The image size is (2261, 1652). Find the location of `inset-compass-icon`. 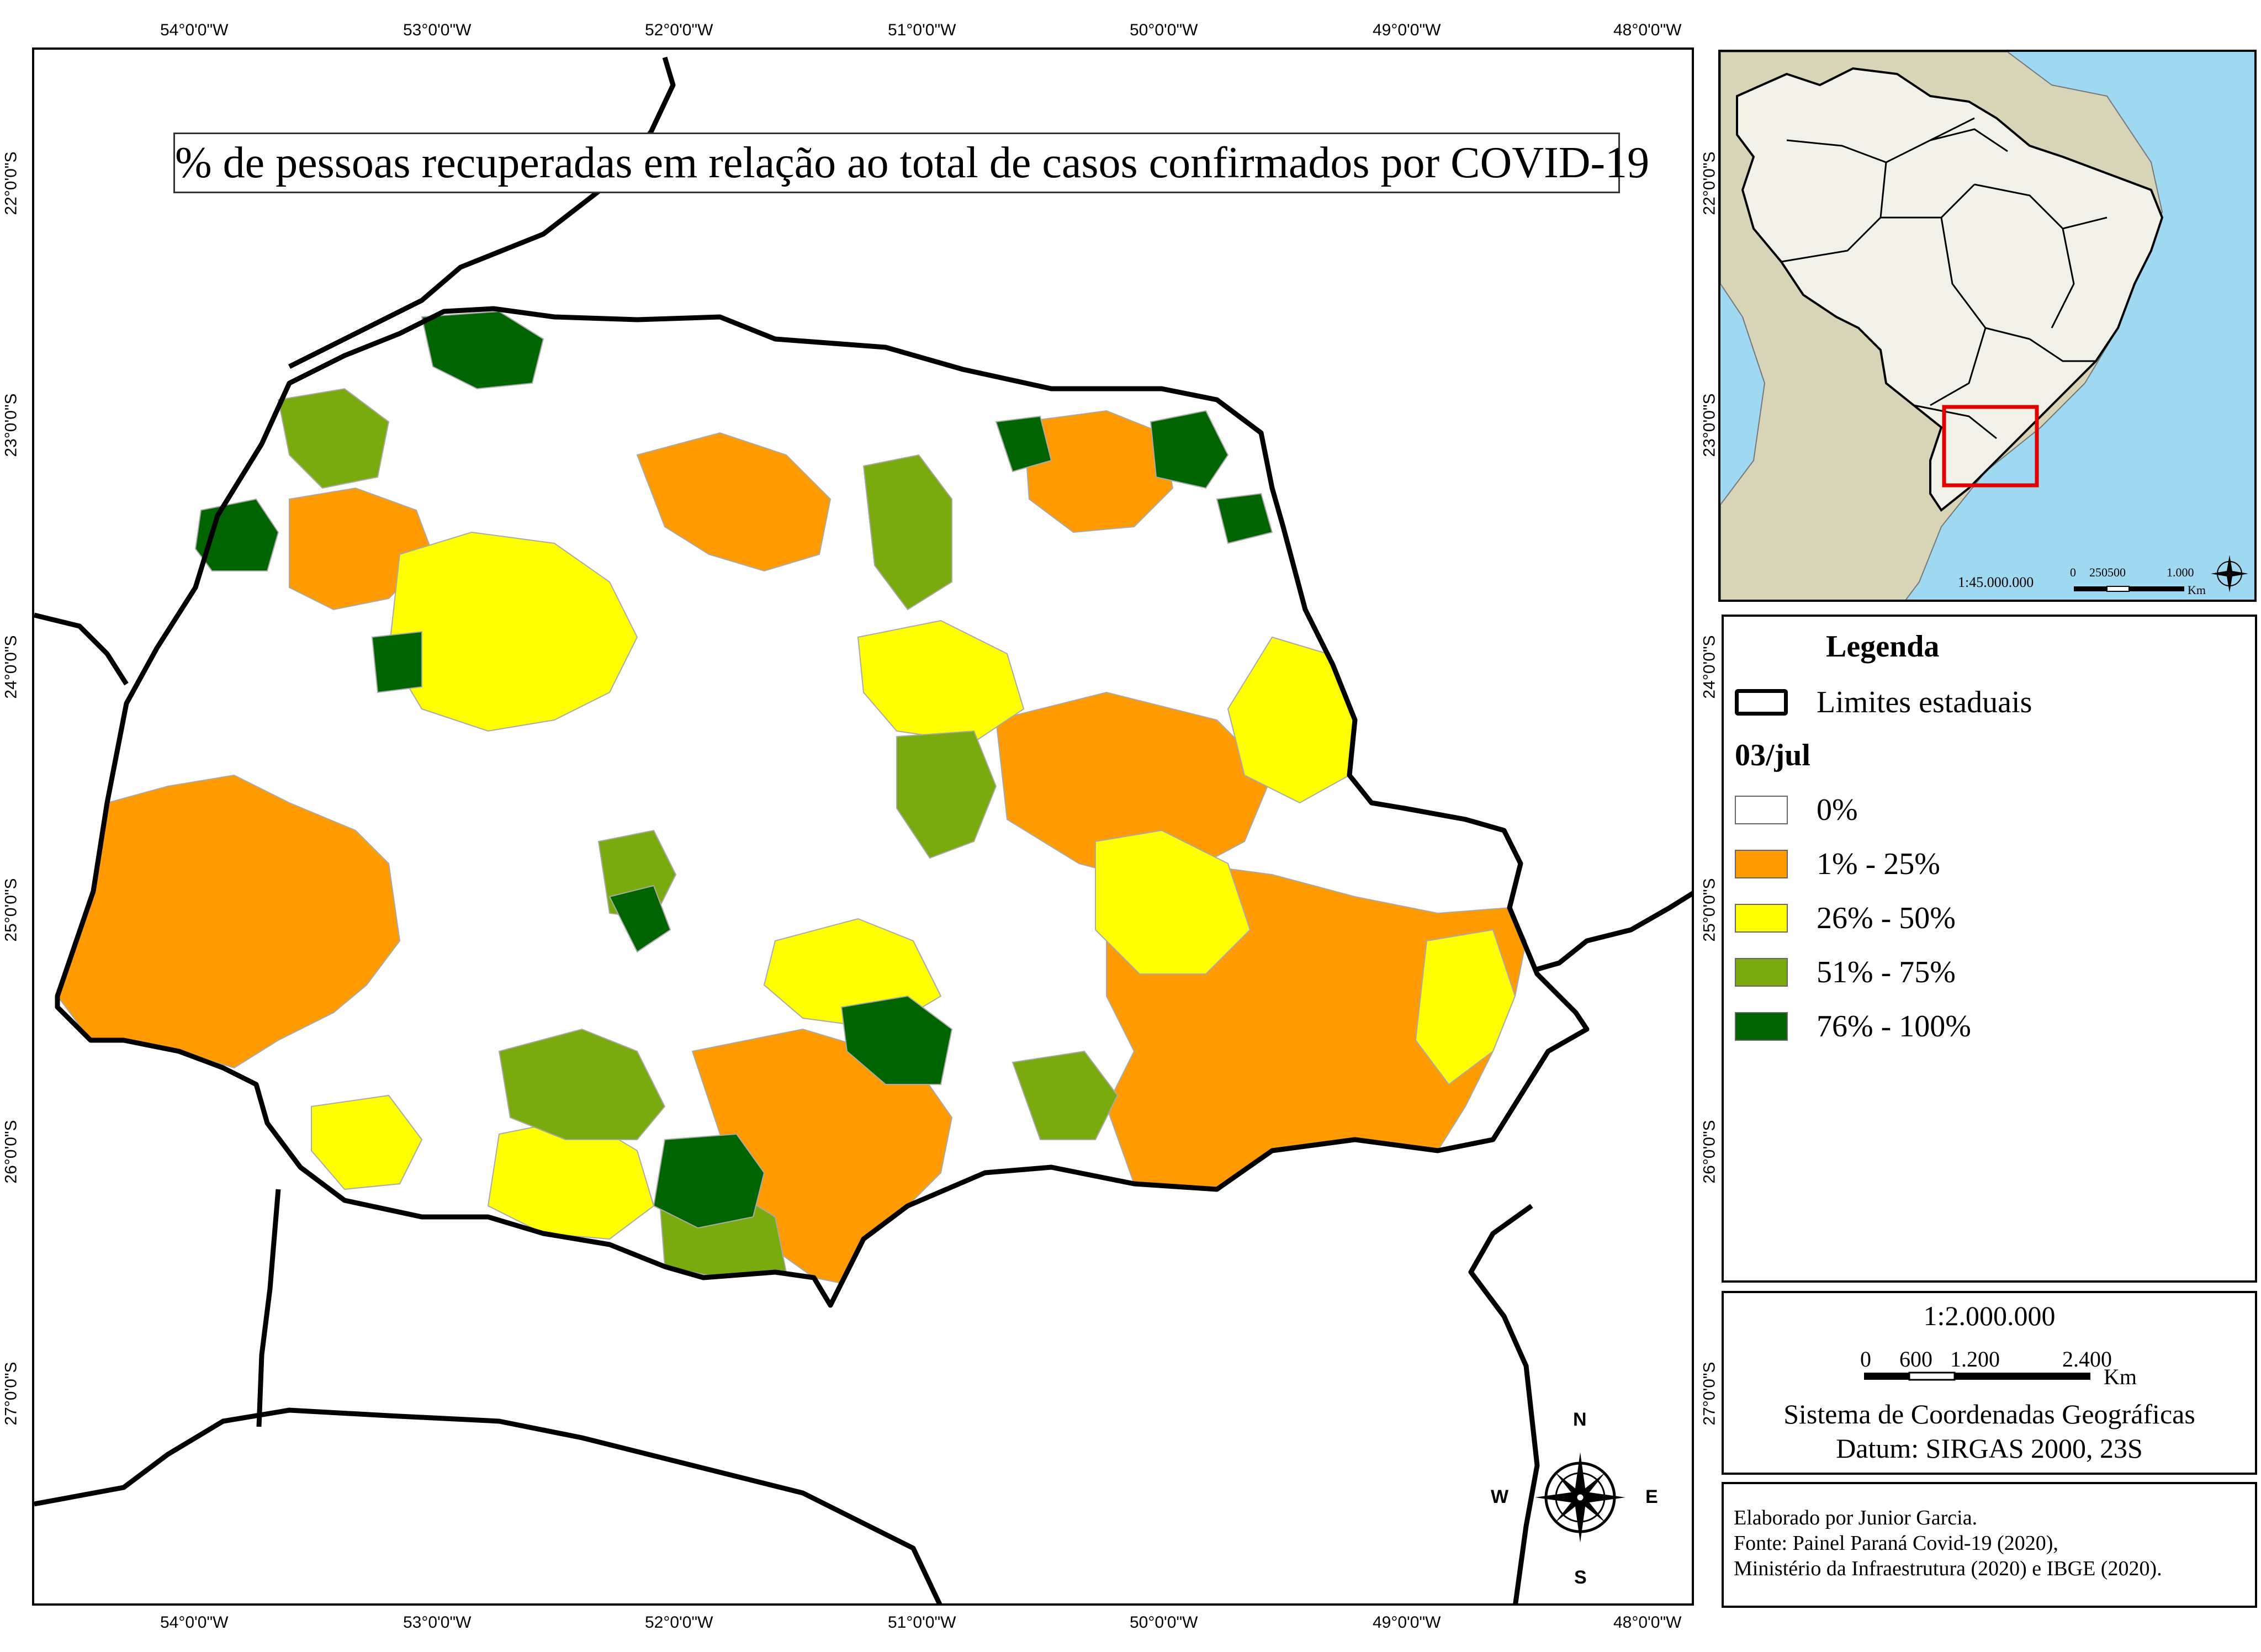

inset-compass-icon is located at coordinates (2230, 573).